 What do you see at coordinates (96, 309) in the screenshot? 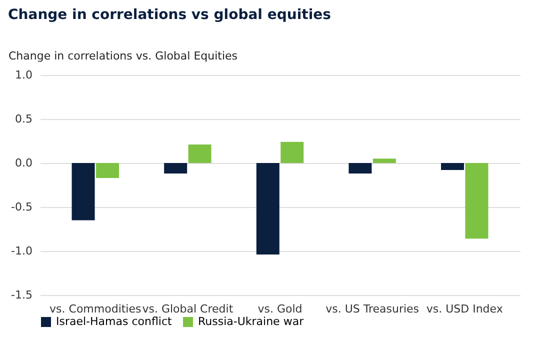
I see `x-tick-label: vs. Commodities` at bounding box center [96, 309].